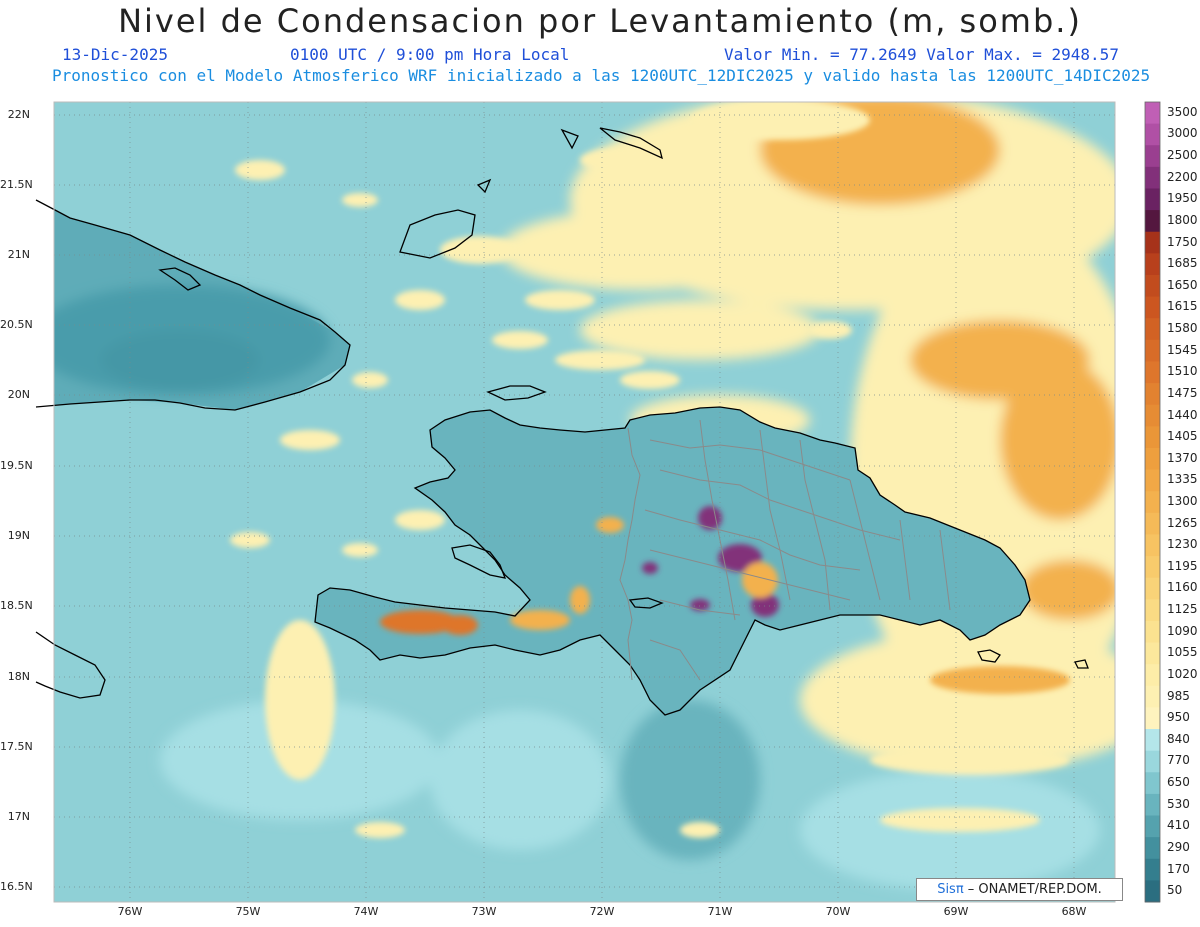 The image size is (1200, 927). I want to click on lon-tick-label: 71W, so click(720, 911).